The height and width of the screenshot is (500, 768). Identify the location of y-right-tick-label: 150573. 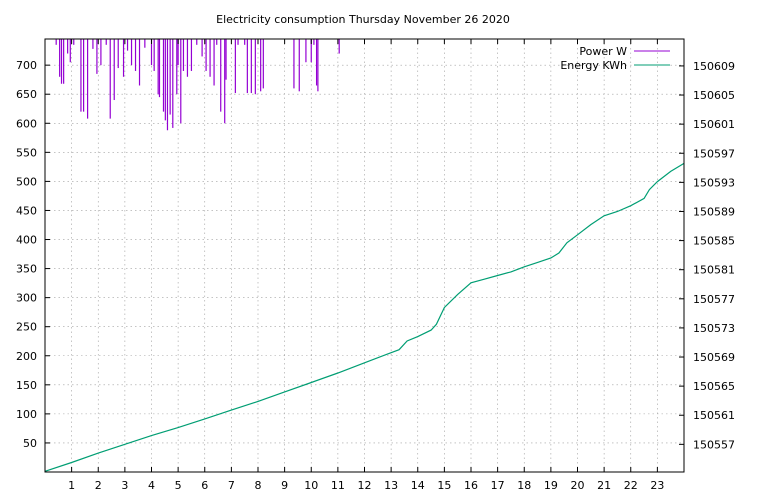
(714, 328).